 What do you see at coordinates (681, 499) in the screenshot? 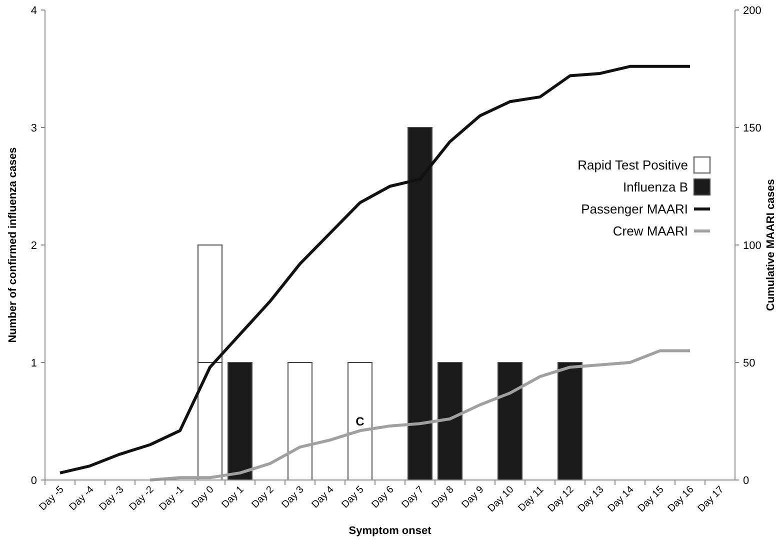
I see `x-tick-label: Day 16` at bounding box center [681, 499].